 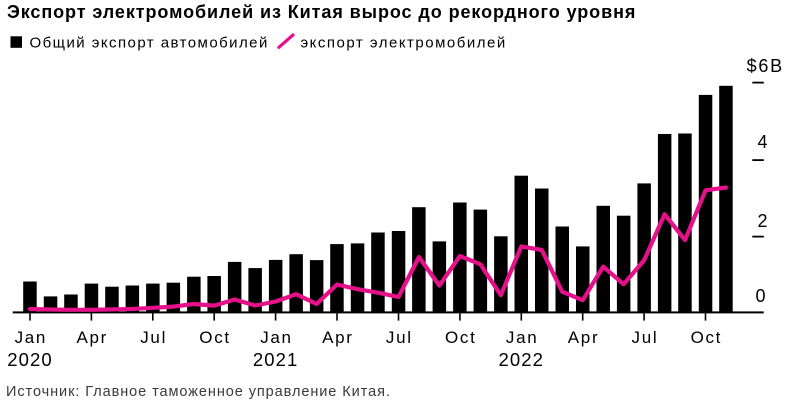 What do you see at coordinates (149, 42) in the screenshot?
I see `svg-text: Общий экспорт автомобилей` at bounding box center [149, 42].